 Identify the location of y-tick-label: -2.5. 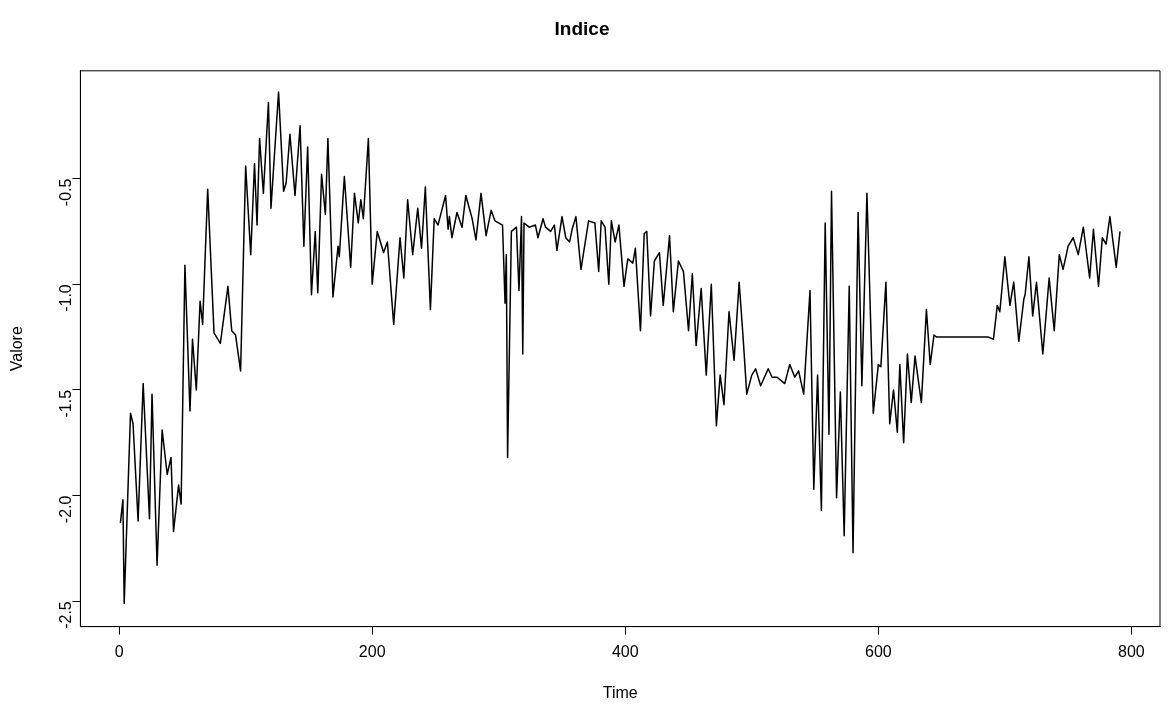
(65, 615).